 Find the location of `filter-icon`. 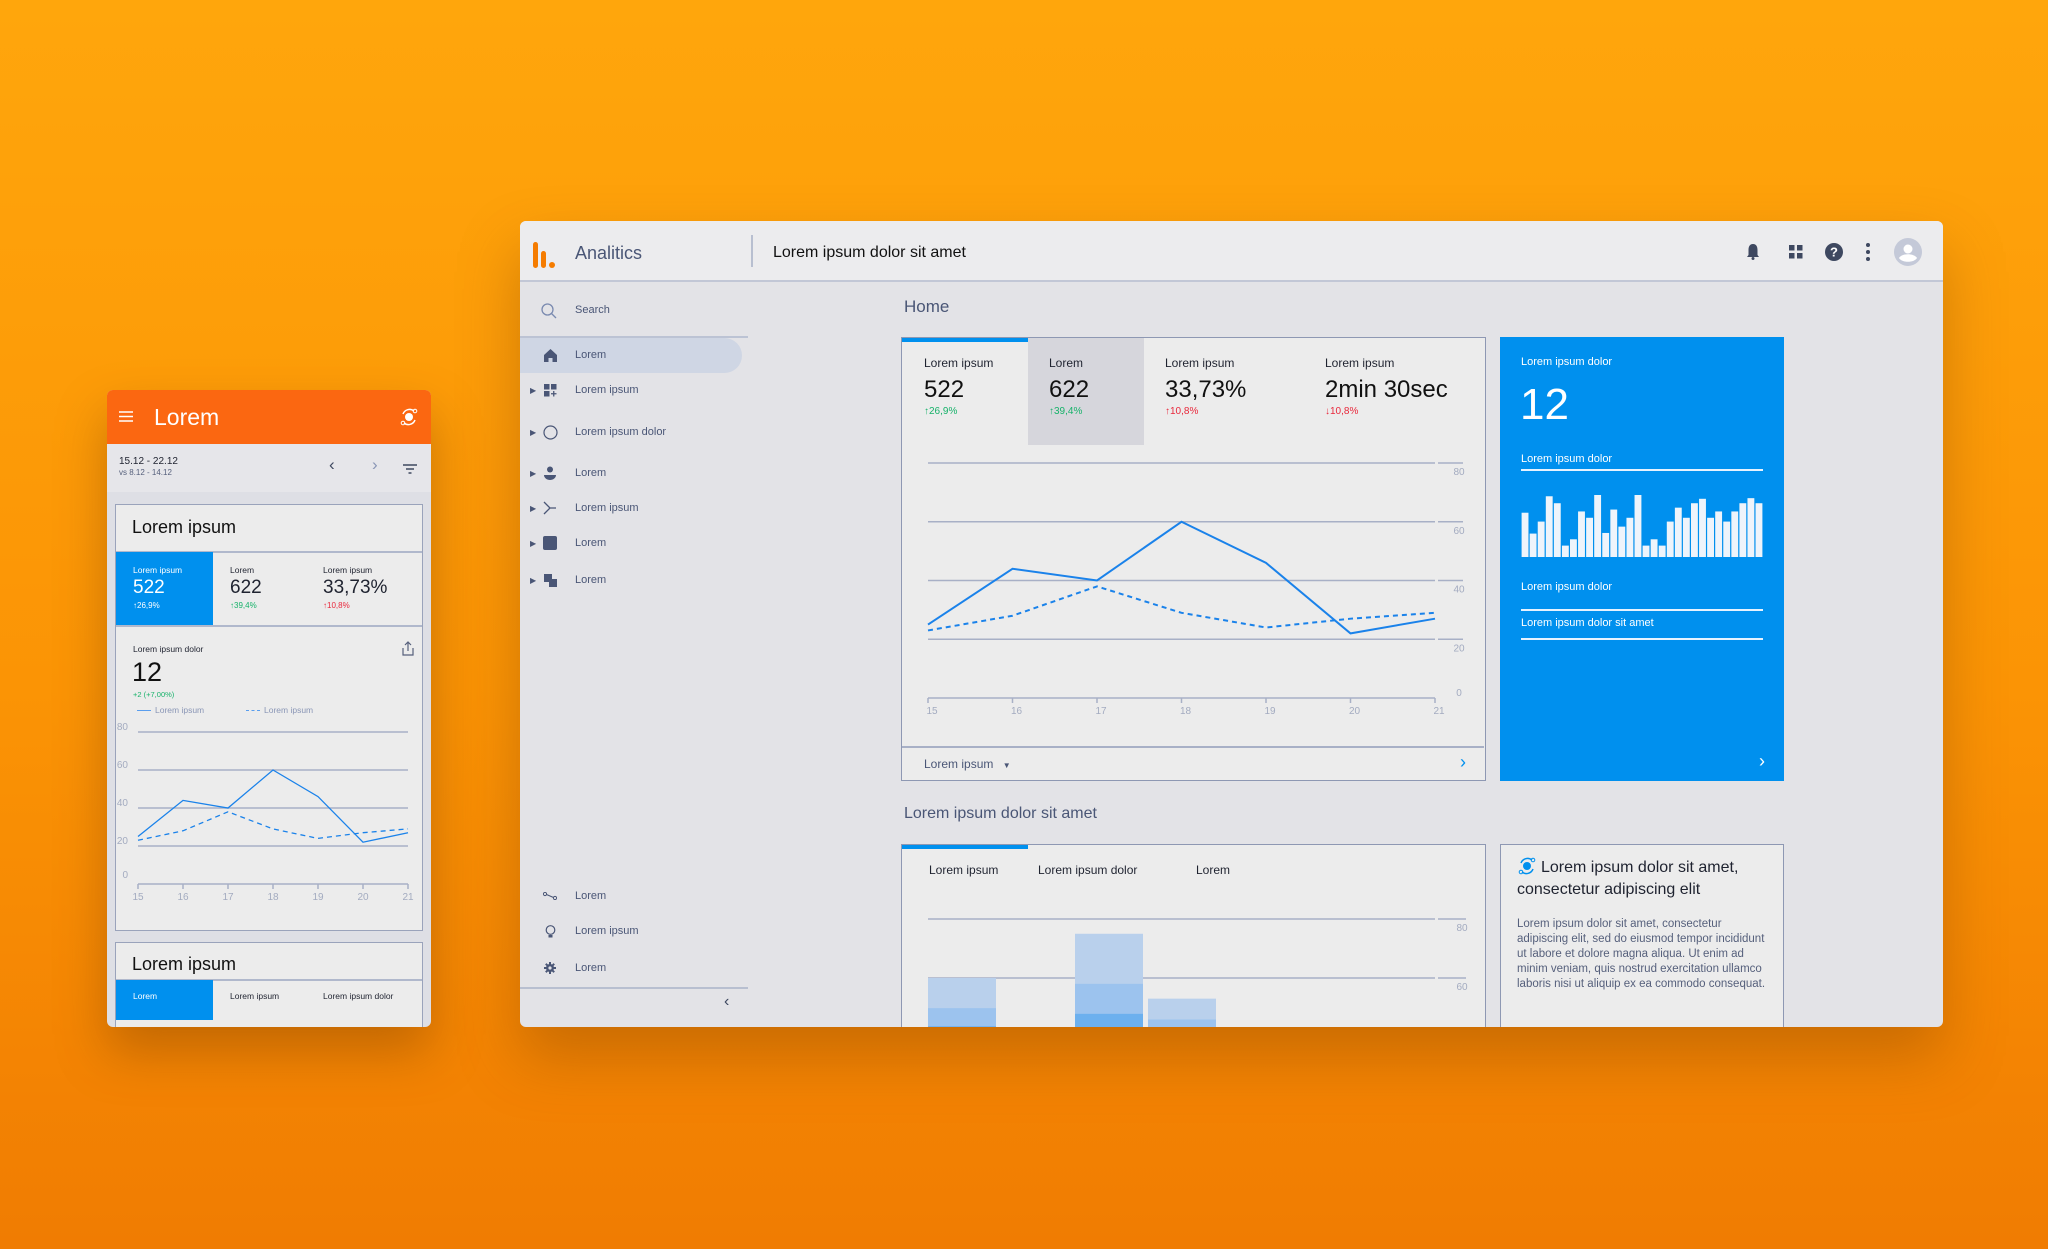

filter-icon is located at coordinates (410, 469).